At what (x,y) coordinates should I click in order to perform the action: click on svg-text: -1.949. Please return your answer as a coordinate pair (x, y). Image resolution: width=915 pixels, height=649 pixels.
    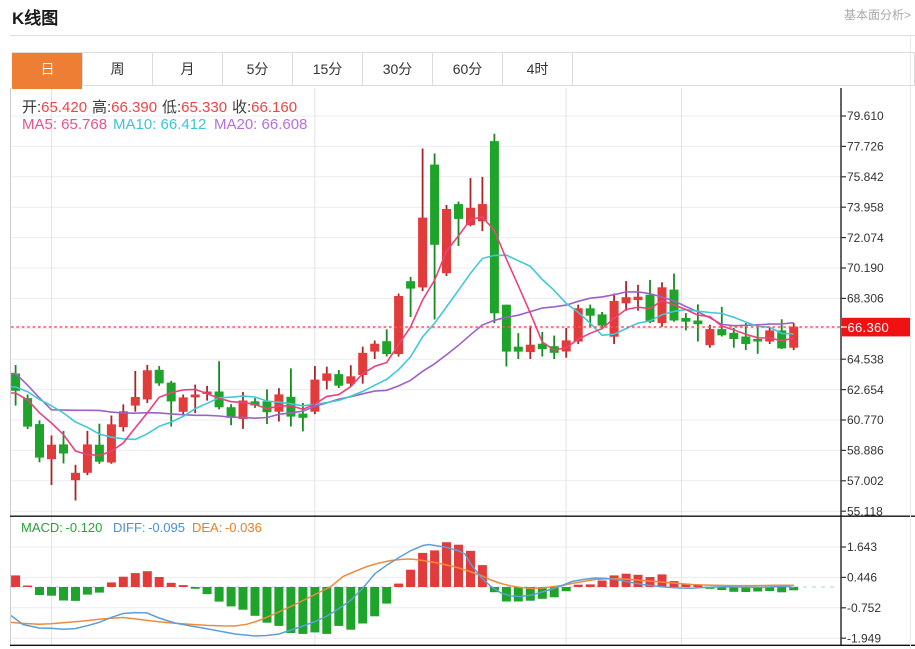
    Looking at the image, I should click on (864, 638).